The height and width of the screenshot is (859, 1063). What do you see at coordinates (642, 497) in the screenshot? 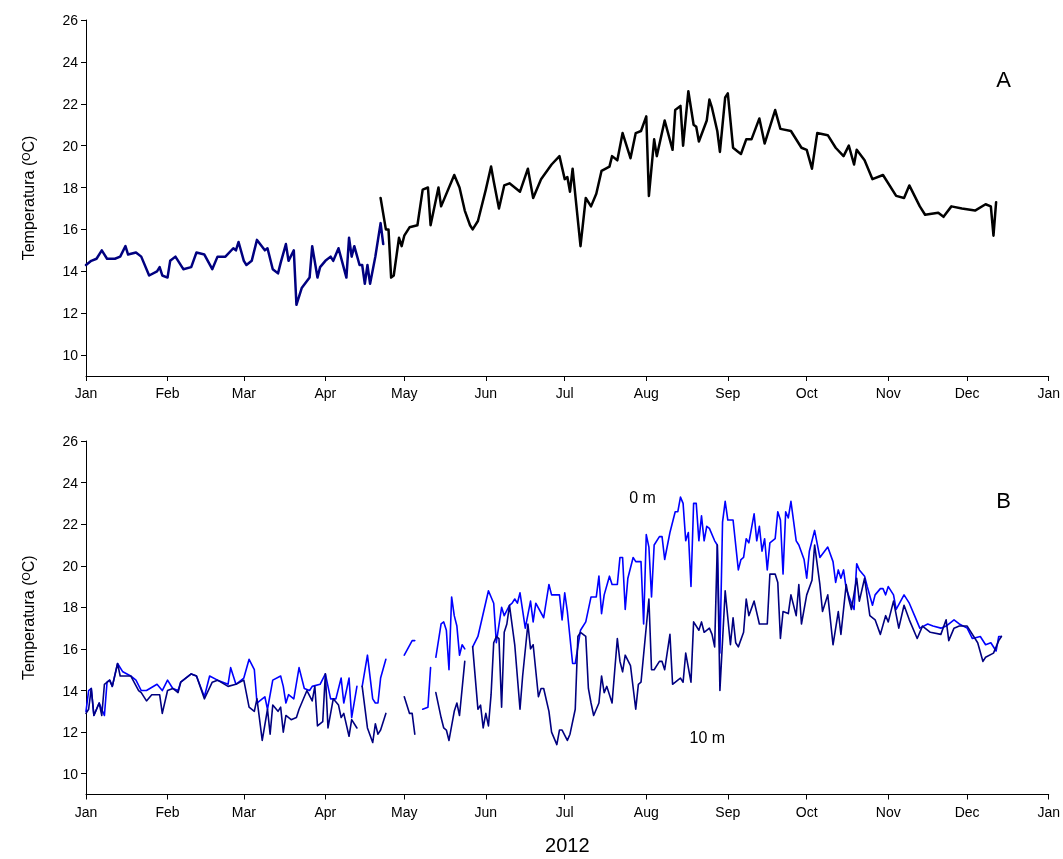
I see `series-label: 0 m` at bounding box center [642, 497].